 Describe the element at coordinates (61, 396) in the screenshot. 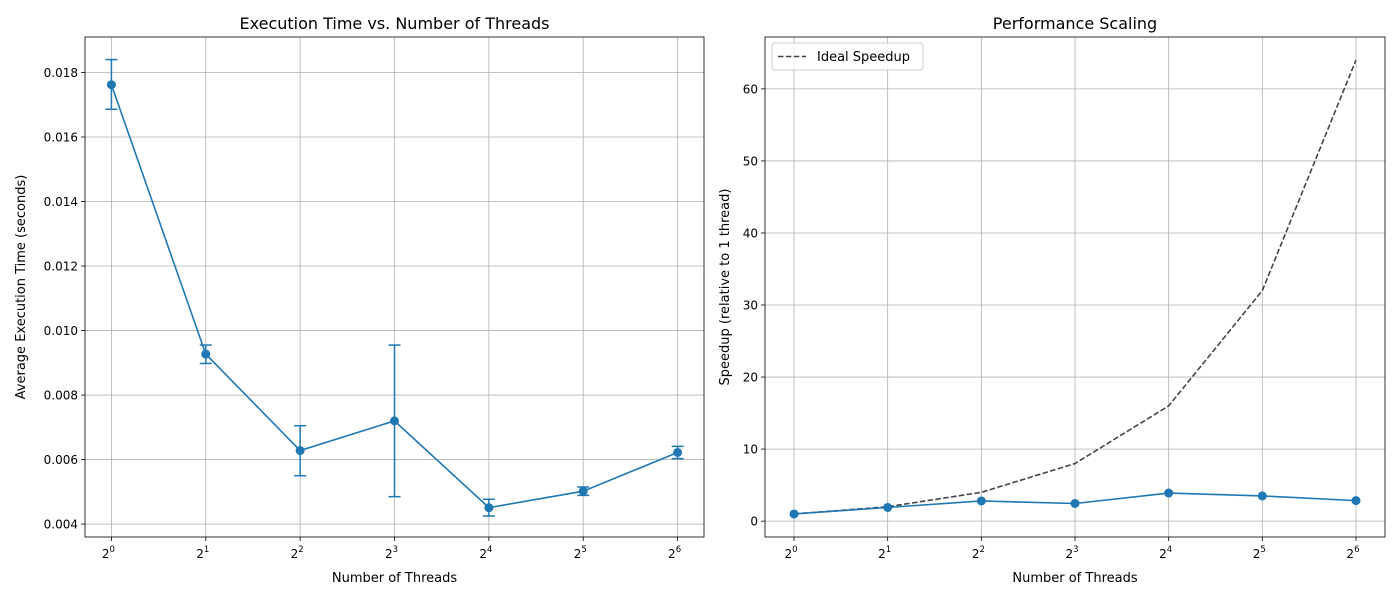

I see `y-tick-label: 0.008` at that location.